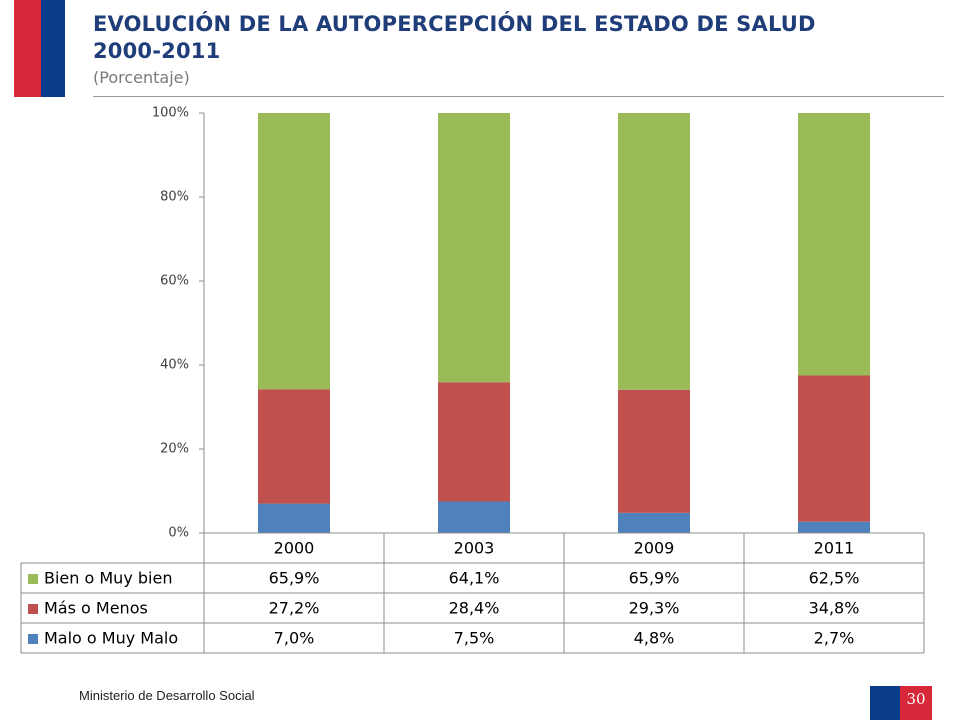 This screenshot has width=960, height=720. What do you see at coordinates (518, 96) in the screenshot?
I see `title-divider` at bounding box center [518, 96].